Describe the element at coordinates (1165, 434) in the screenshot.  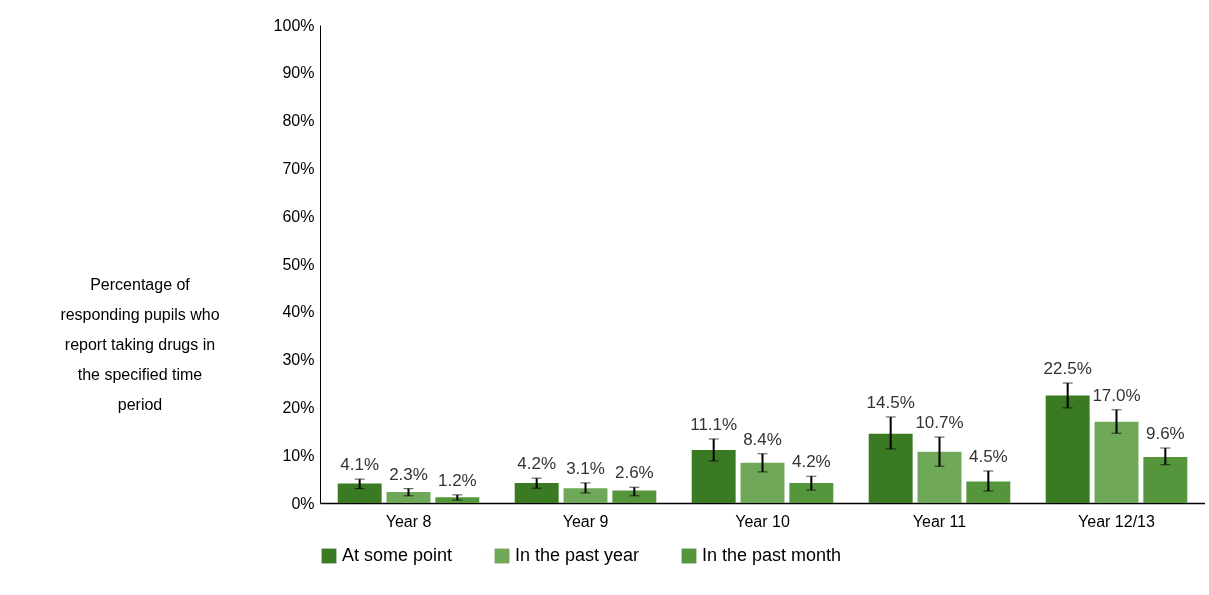
I see `data-label: 9.6%` at that location.